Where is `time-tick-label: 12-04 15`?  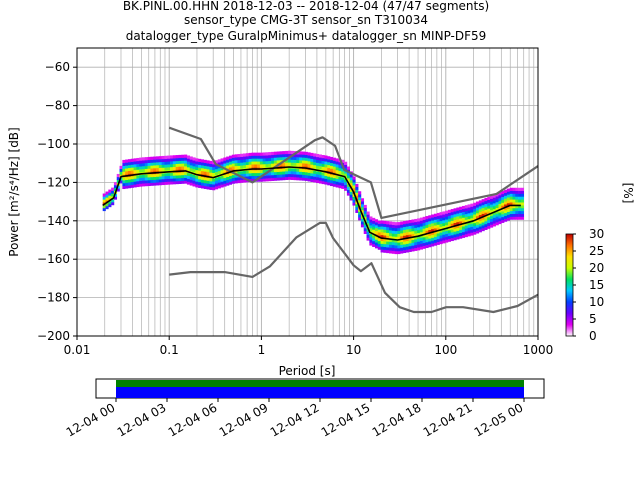
time-tick-label: 12-04 15 is located at coordinates (346, 419).